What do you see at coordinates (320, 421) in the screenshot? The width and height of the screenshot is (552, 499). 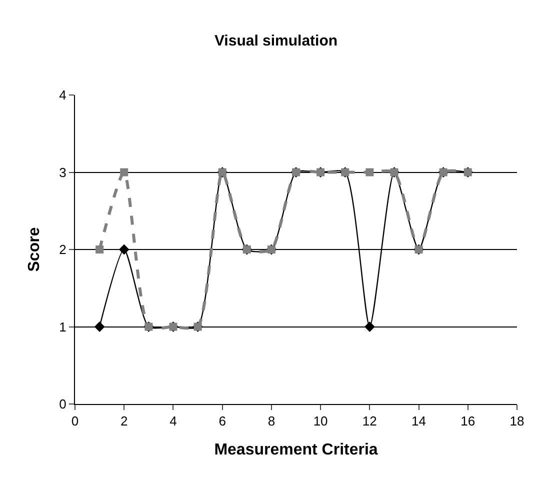 I see `x-tick-label: 10` at bounding box center [320, 421].